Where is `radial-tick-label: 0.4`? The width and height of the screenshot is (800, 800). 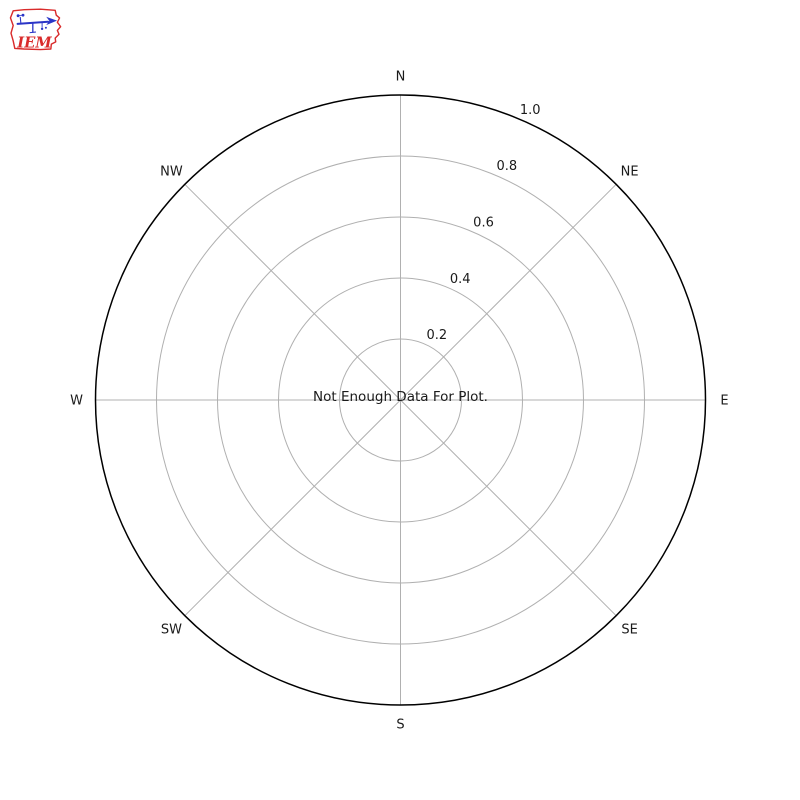 radial-tick-label: 0.4 is located at coordinates (460, 279).